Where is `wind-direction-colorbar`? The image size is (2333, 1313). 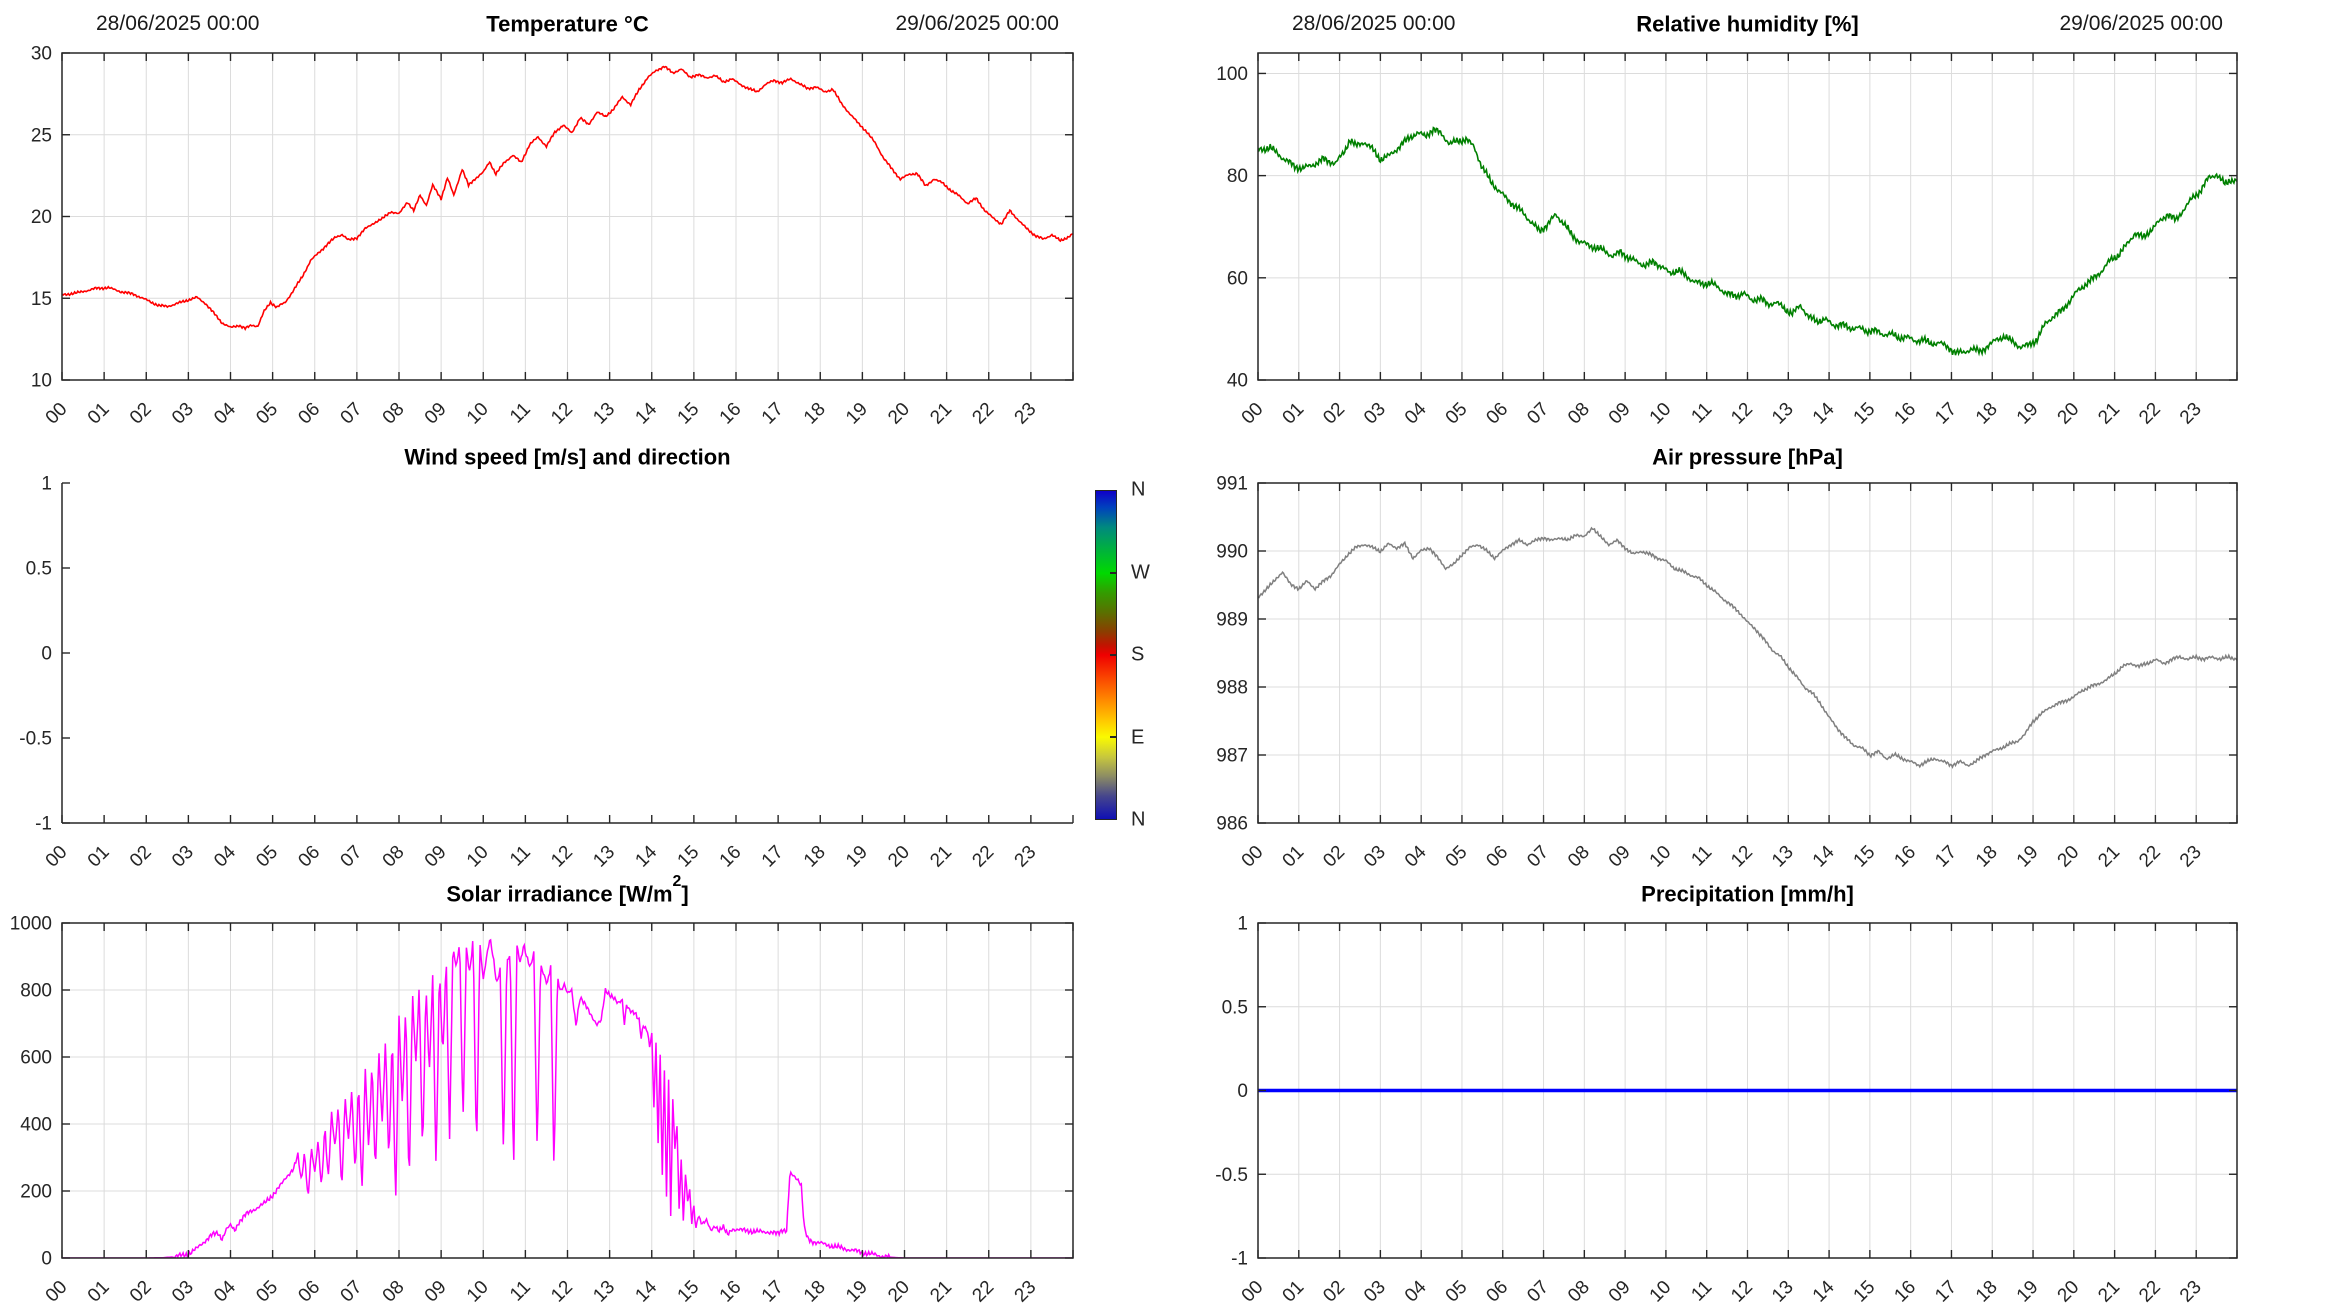
wind-direction-colorbar is located at coordinates (1106, 655).